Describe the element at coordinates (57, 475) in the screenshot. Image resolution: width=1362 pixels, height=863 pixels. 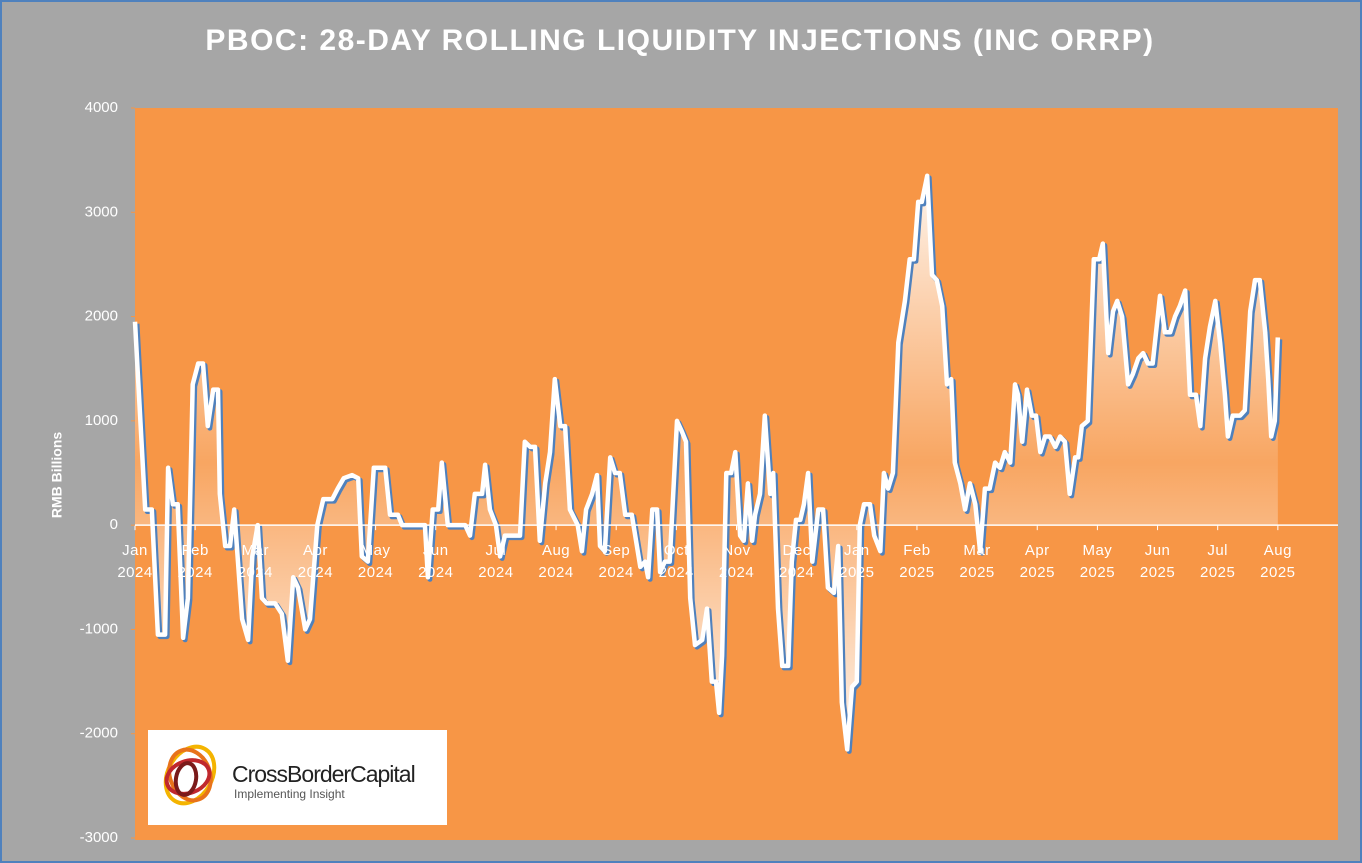
I see `y-axis-label: RMB Billions` at that location.